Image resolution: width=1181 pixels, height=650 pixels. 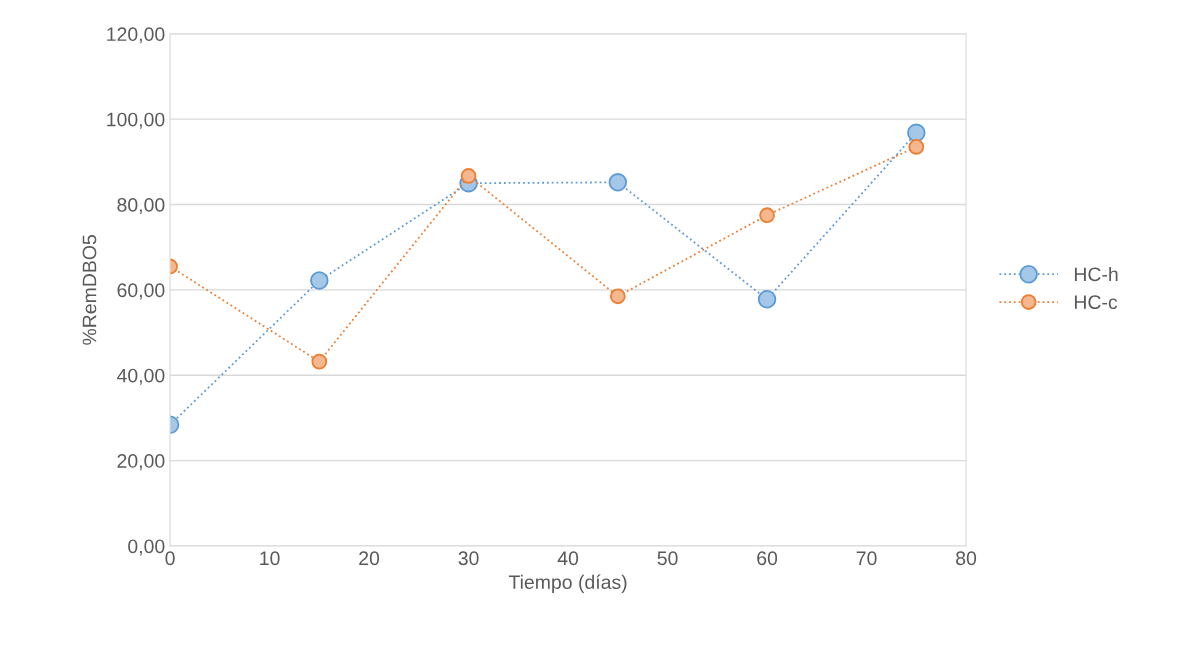 I want to click on y-tick-label: 20,00, so click(x=141, y=462).